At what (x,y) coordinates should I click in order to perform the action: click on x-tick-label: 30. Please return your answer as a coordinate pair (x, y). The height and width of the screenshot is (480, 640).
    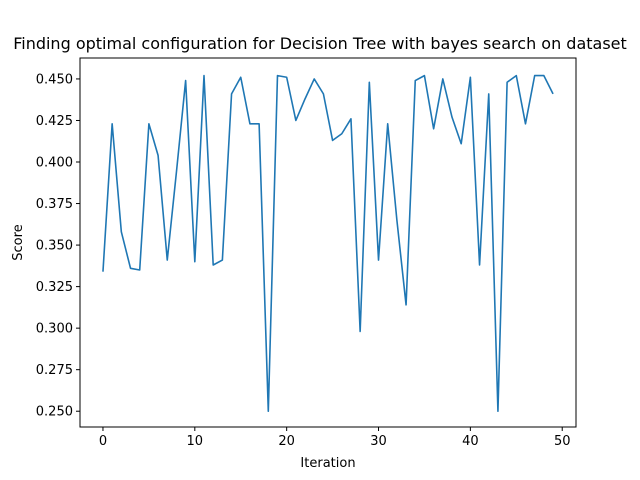
    Looking at the image, I should click on (378, 441).